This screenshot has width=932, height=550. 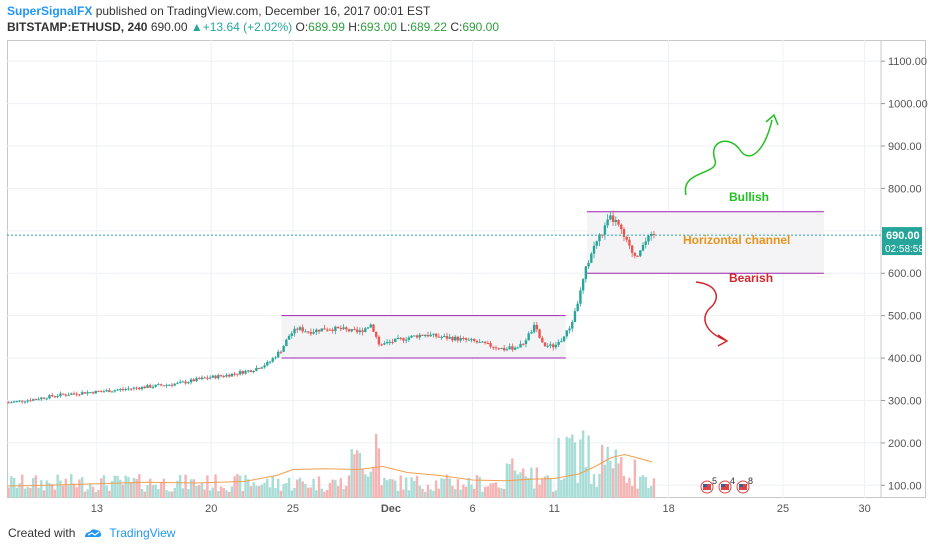 What do you see at coordinates (907, 62) in the screenshot?
I see `y-tick-label: 1100.00` at bounding box center [907, 62].